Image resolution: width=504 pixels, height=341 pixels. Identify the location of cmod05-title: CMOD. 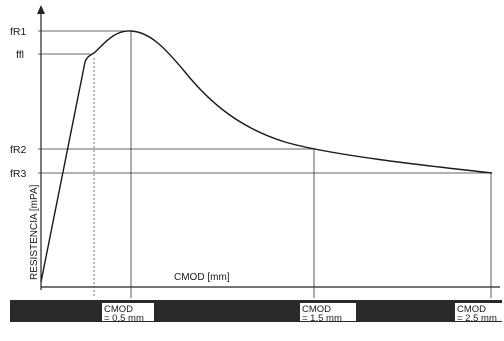
(118, 309).